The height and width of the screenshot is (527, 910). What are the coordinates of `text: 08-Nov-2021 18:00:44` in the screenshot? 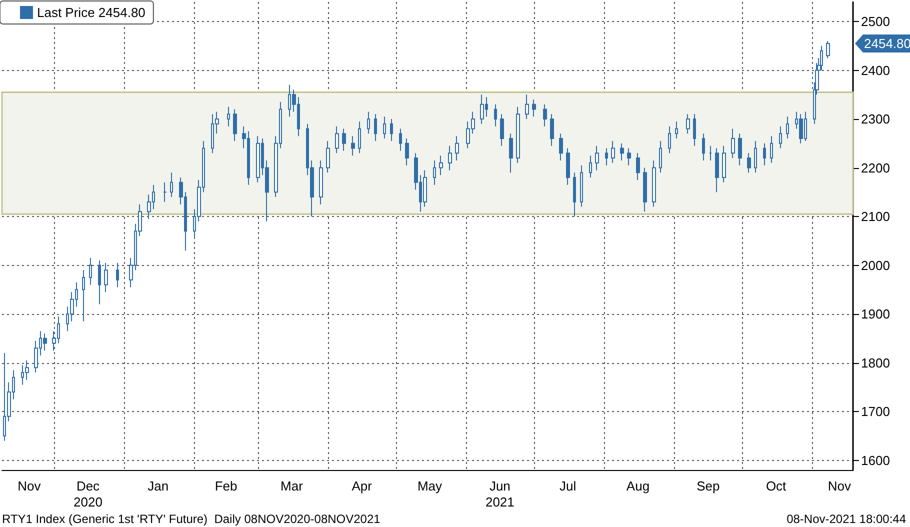 It's located at (846, 519).